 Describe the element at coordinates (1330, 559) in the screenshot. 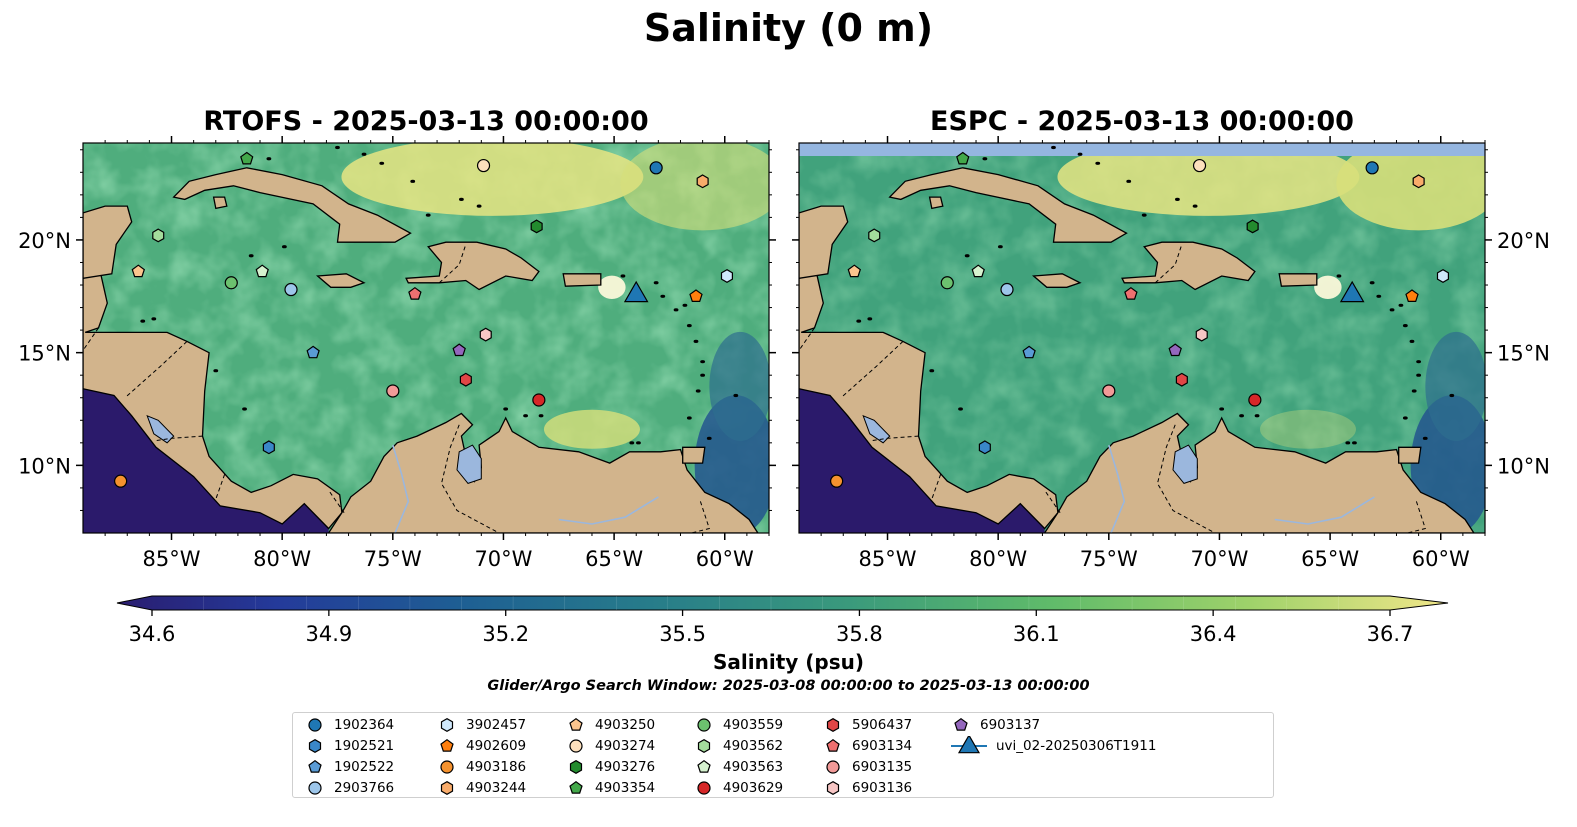

I see `lon-tick-label: 65°W` at that location.